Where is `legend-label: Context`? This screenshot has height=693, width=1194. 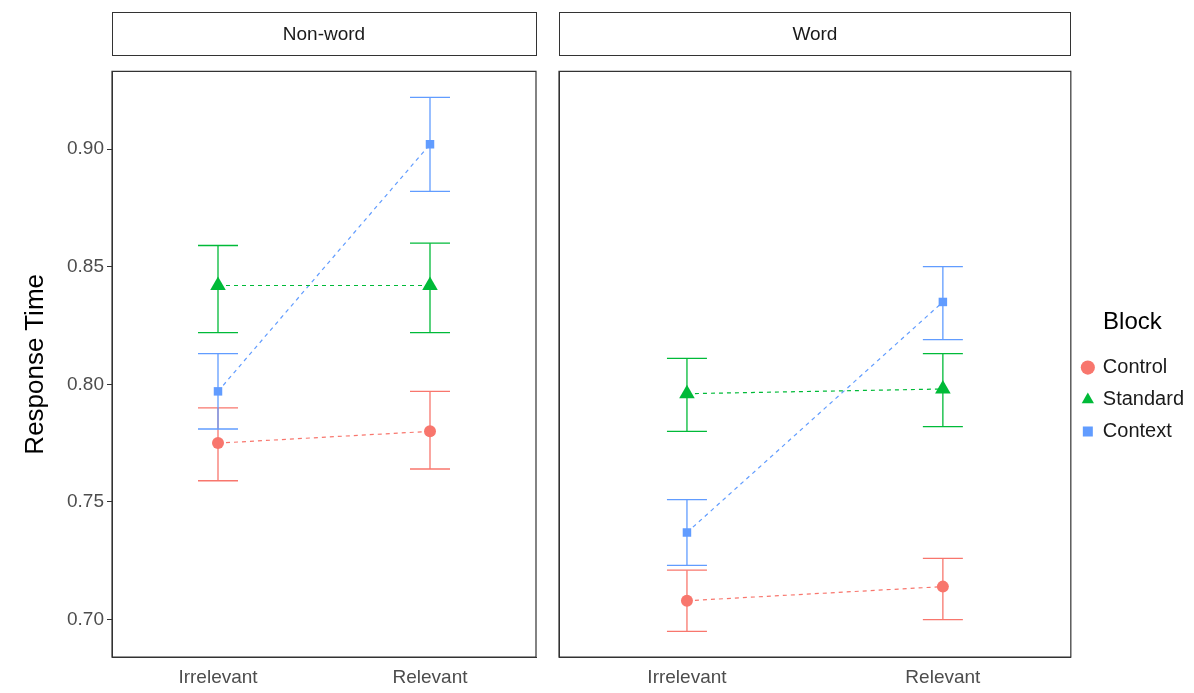
legend-label: Context is located at coordinates (1137, 430).